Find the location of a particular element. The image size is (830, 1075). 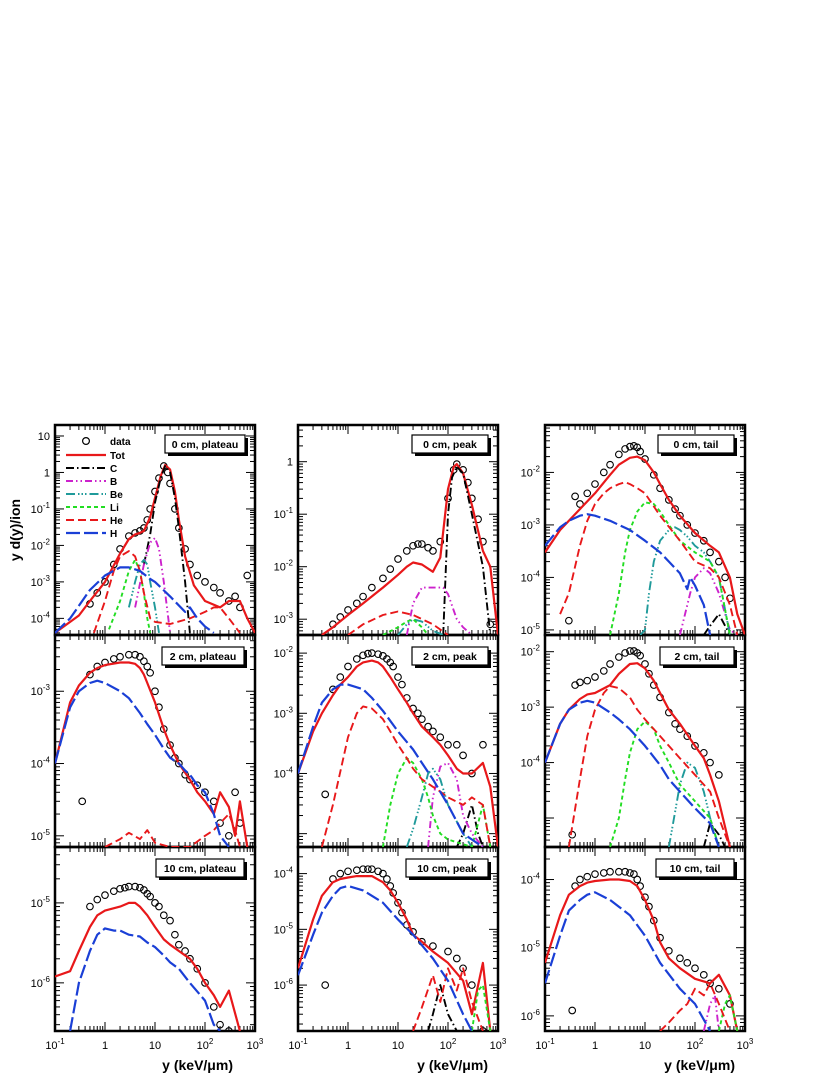

y-tick-label: 10⁻⁵ is located at coordinates (284, 928).